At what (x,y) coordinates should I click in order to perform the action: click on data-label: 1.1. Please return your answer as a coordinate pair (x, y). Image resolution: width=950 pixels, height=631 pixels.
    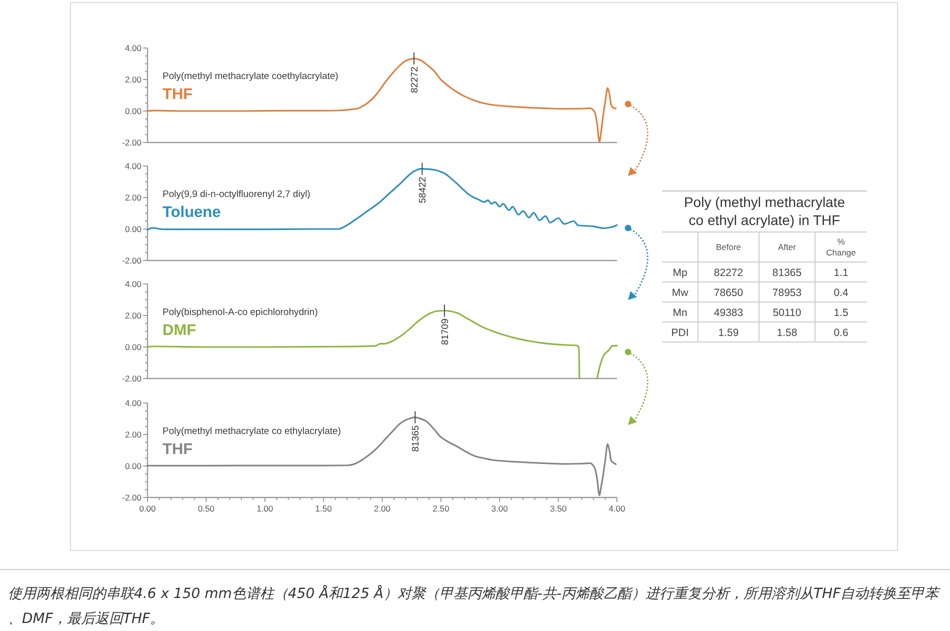
    Looking at the image, I should click on (841, 273).